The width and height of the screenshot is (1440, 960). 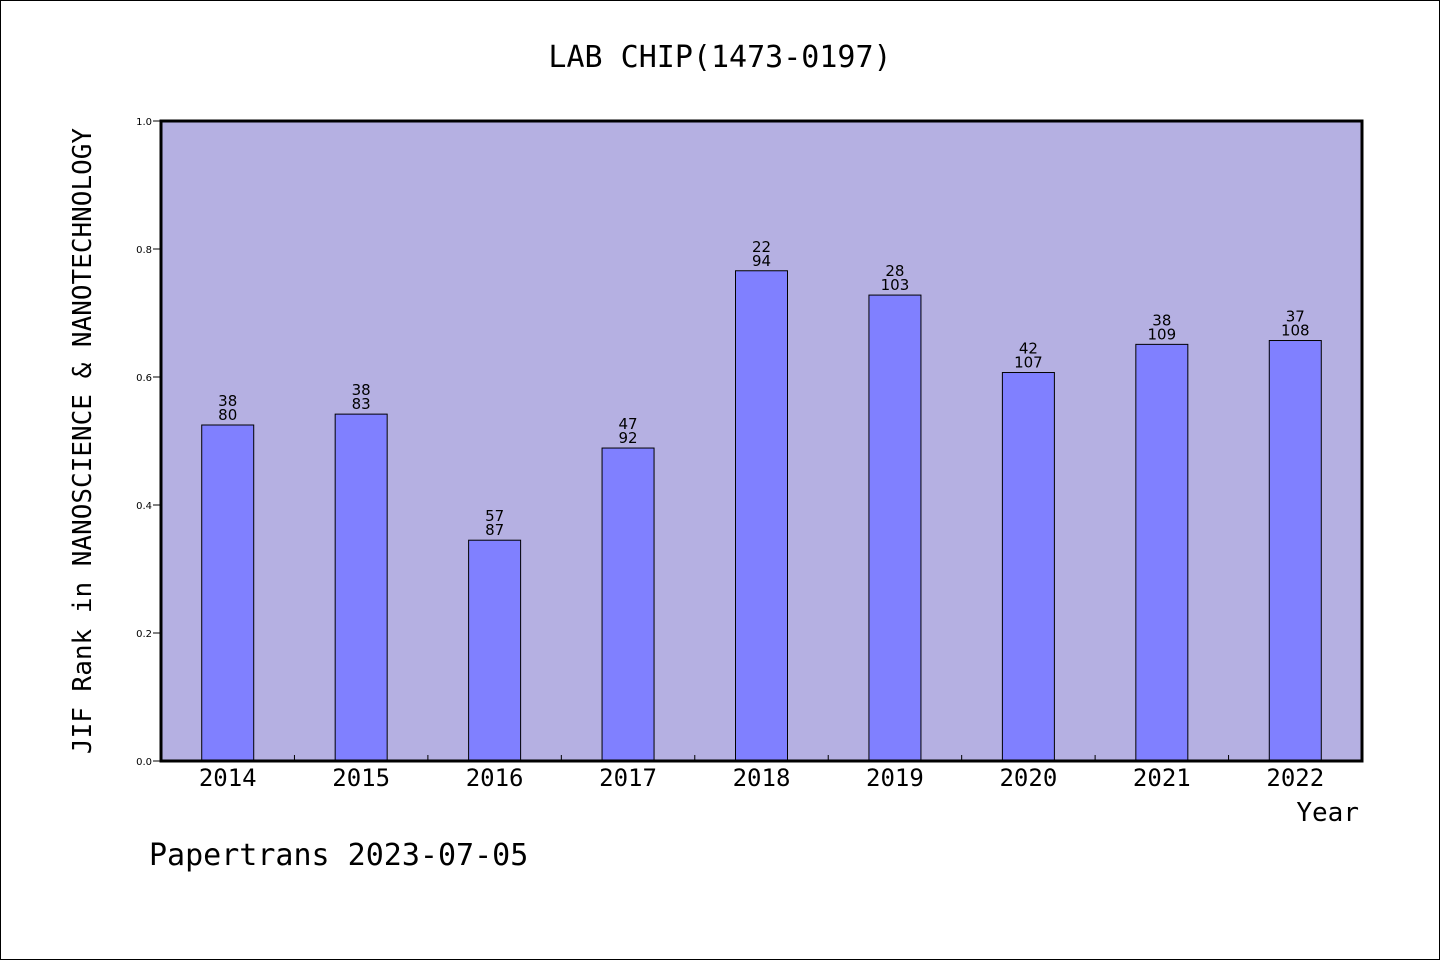 What do you see at coordinates (1162, 552) in the screenshot?
I see `bar-2021` at bounding box center [1162, 552].